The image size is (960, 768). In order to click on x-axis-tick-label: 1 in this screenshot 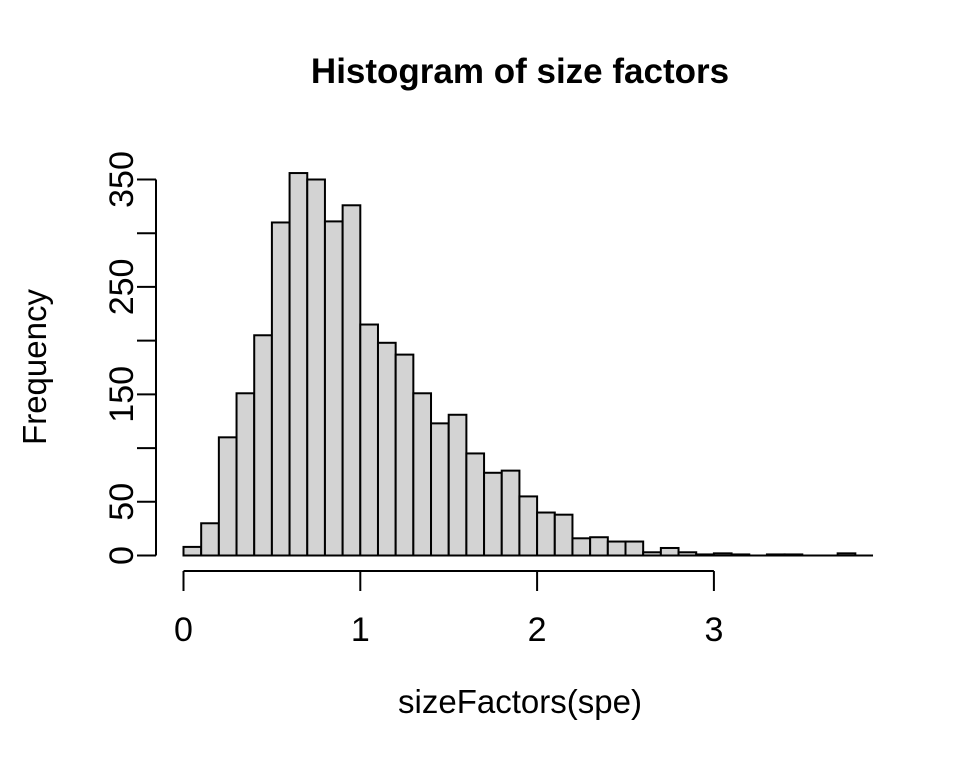, I will do `click(360, 630)`.